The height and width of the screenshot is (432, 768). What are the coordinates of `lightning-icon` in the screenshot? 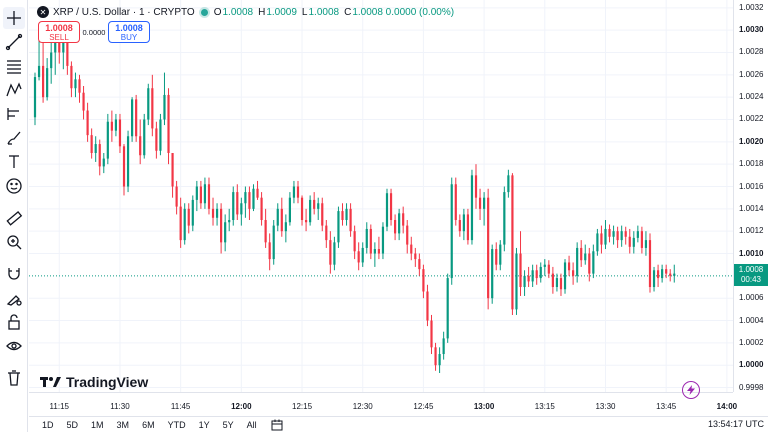 It's located at (691, 390).